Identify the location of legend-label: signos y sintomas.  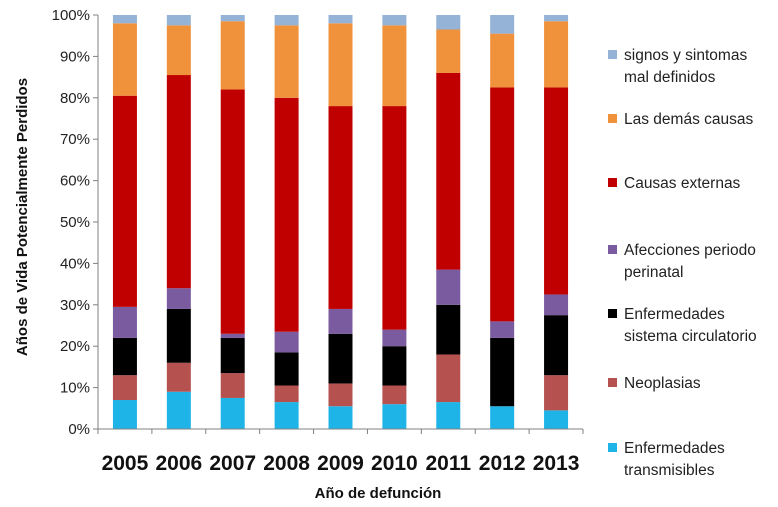
(685, 55).